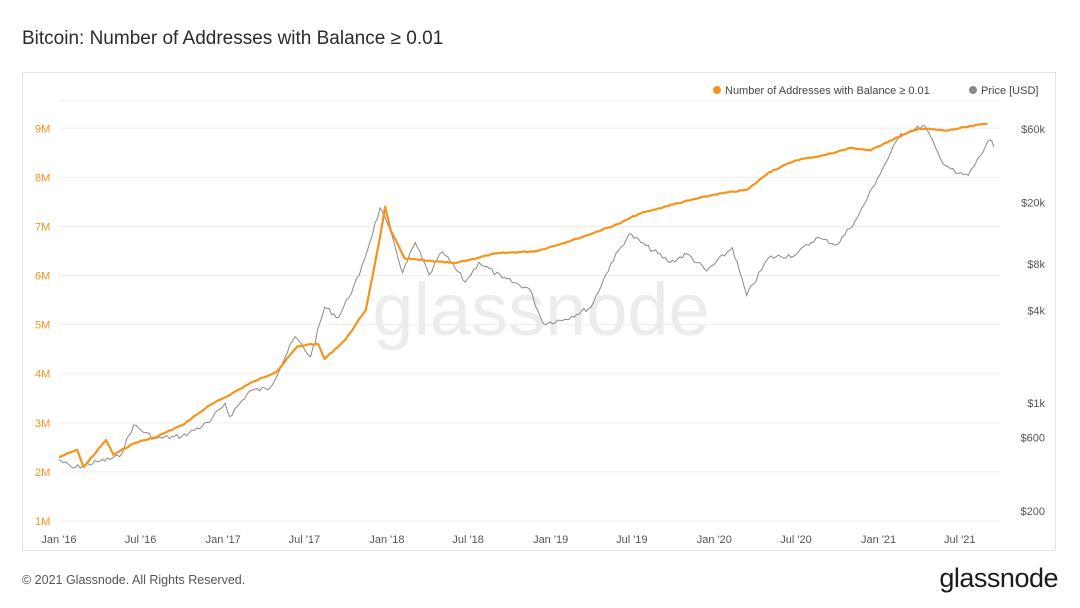 This screenshot has width=1080, height=608. Describe the element at coordinates (1036, 265) in the screenshot. I see `y-right-tick-label: $8k` at that location.